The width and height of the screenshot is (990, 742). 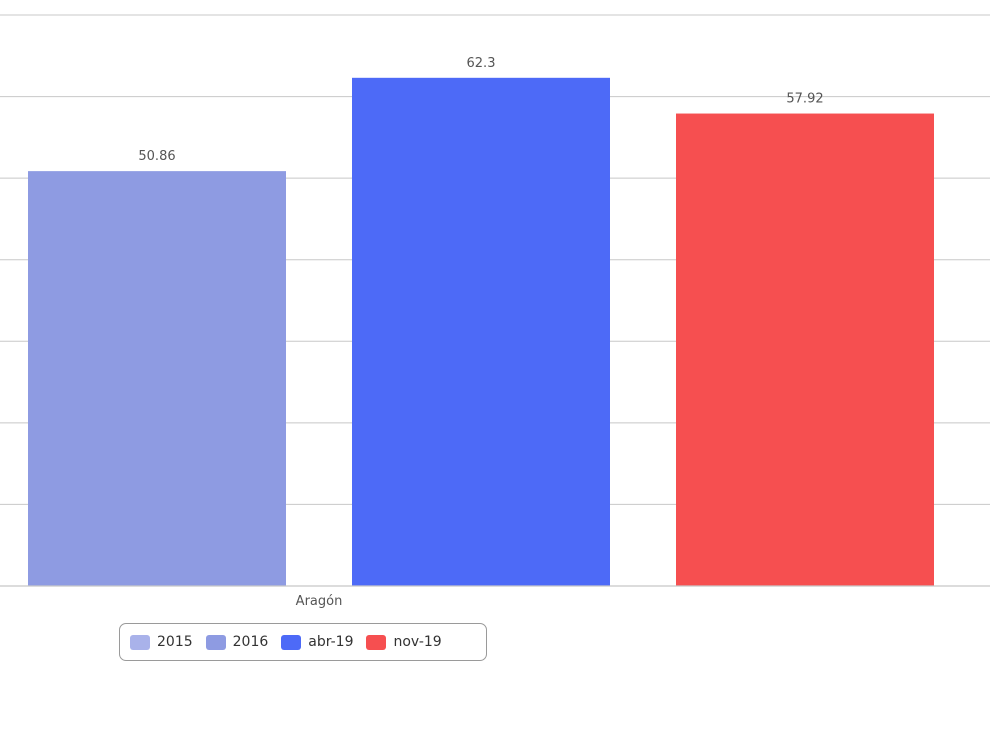 What do you see at coordinates (157, 378) in the screenshot?
I see `bar-2016` at bounding box center [157, 378].